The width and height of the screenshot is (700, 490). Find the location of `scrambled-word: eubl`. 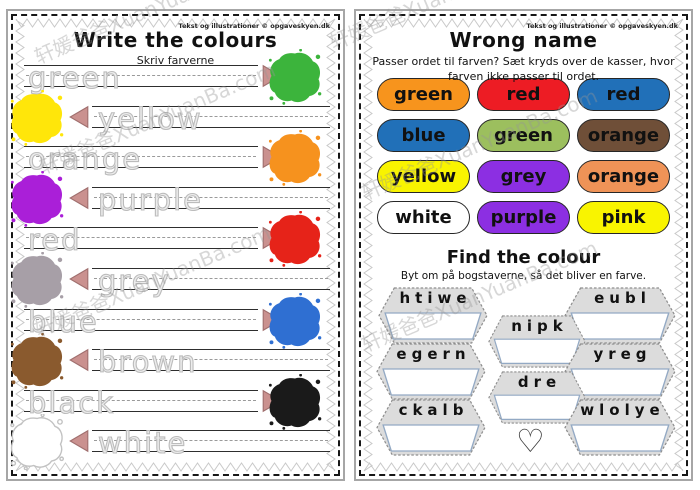

scrambled-word: eubl is located at coordinates (622, 298).